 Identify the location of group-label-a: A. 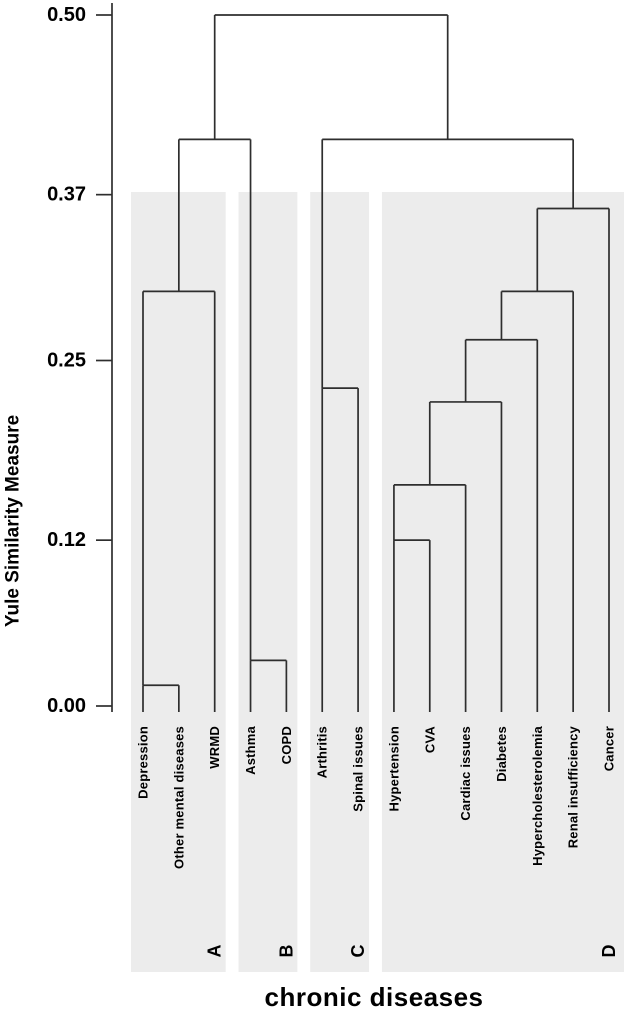
(215, 951).